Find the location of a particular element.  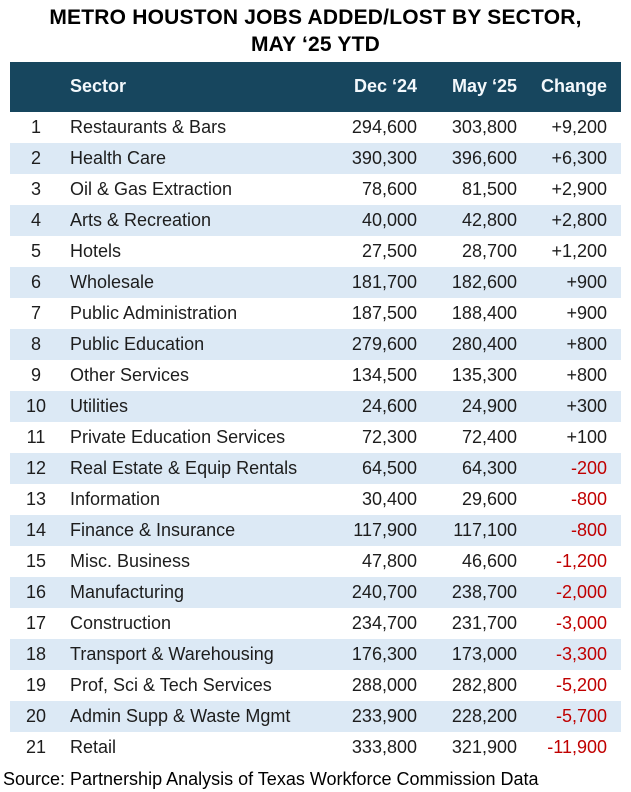

cell-sector: Transport & Warehousing is located at coordinates (172, 653).